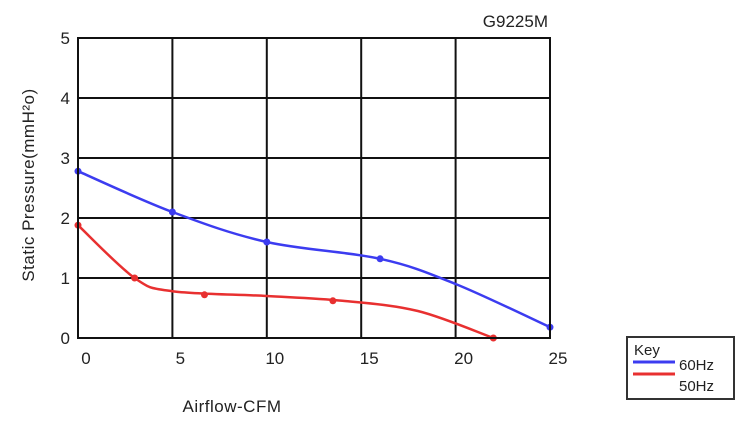 The height and width of the screenshot is (427, 747). What do you see at coordinates (65, 278) in the screenshot?
I see `y-tick-label: 1` at bounding box center [65, 278].